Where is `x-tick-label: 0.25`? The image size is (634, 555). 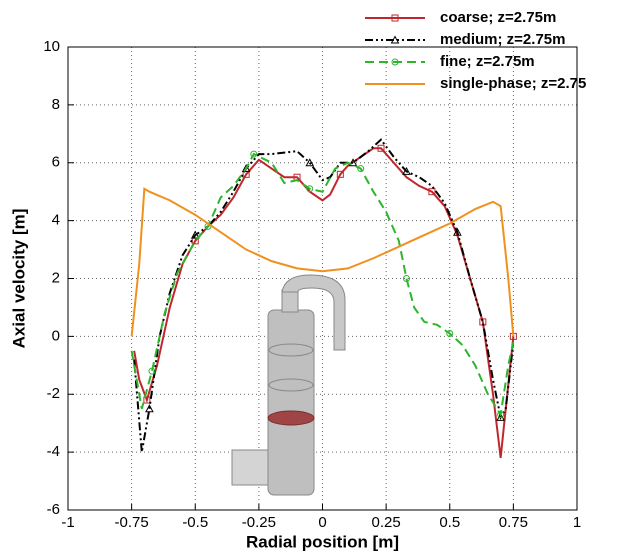 x-tick-label: 0.25 is located at coordinates (386, 522).